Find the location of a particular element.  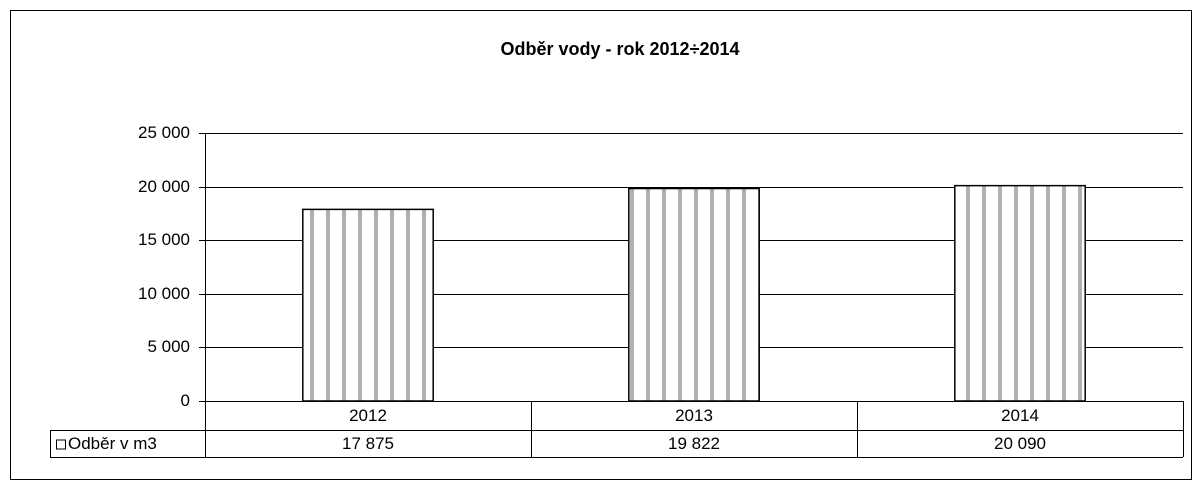

legend-key is located at coordinates (61, 444).